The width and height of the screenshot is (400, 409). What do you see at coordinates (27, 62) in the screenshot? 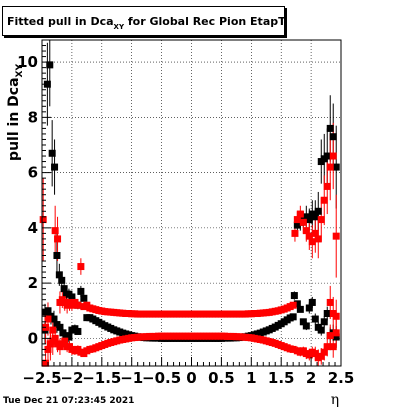
I see `y-tick-label: 10` at bounding box center [27, 62].